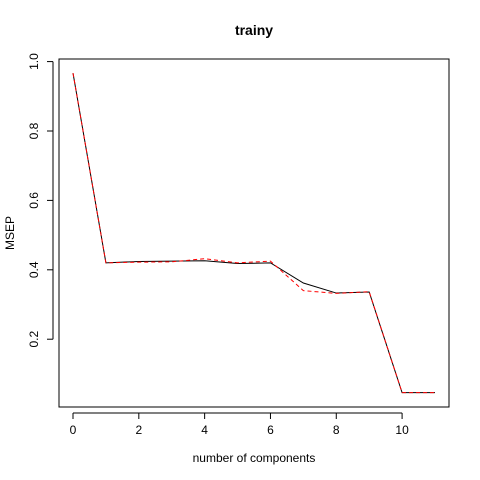 The image size is (480, 480). What do you see at coordinates (254, 30) in the screenshot?
I see `chart-title: trainy` at bounding box center [254, 30].